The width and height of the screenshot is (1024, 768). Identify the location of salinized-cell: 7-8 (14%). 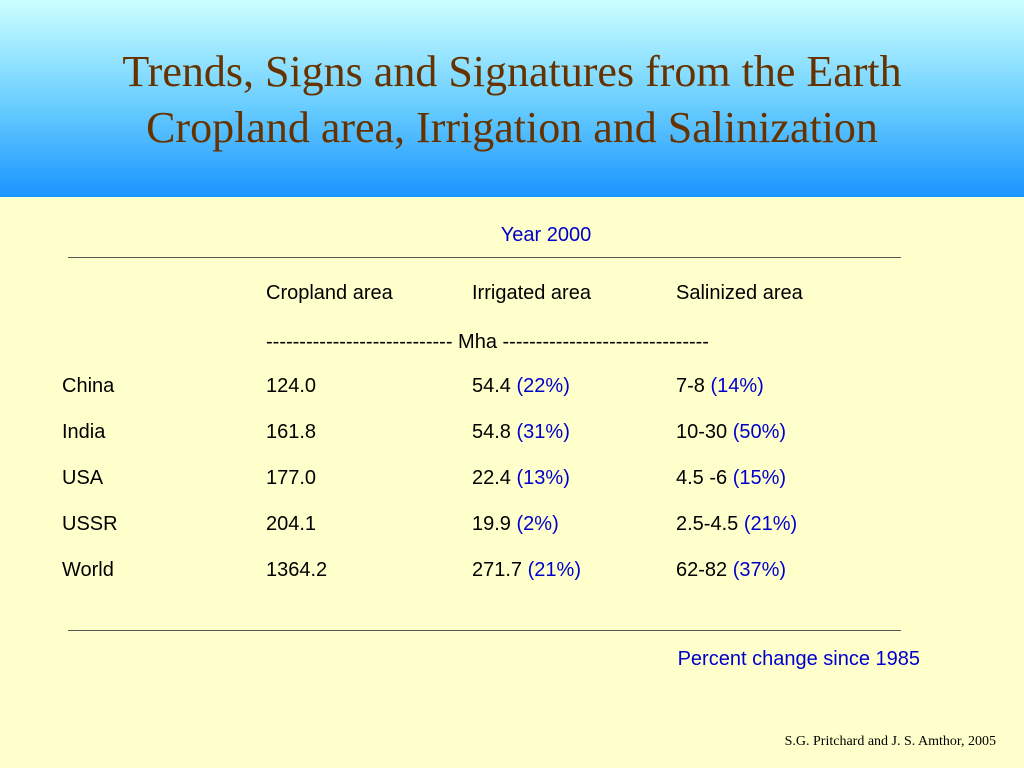
(720, 386).